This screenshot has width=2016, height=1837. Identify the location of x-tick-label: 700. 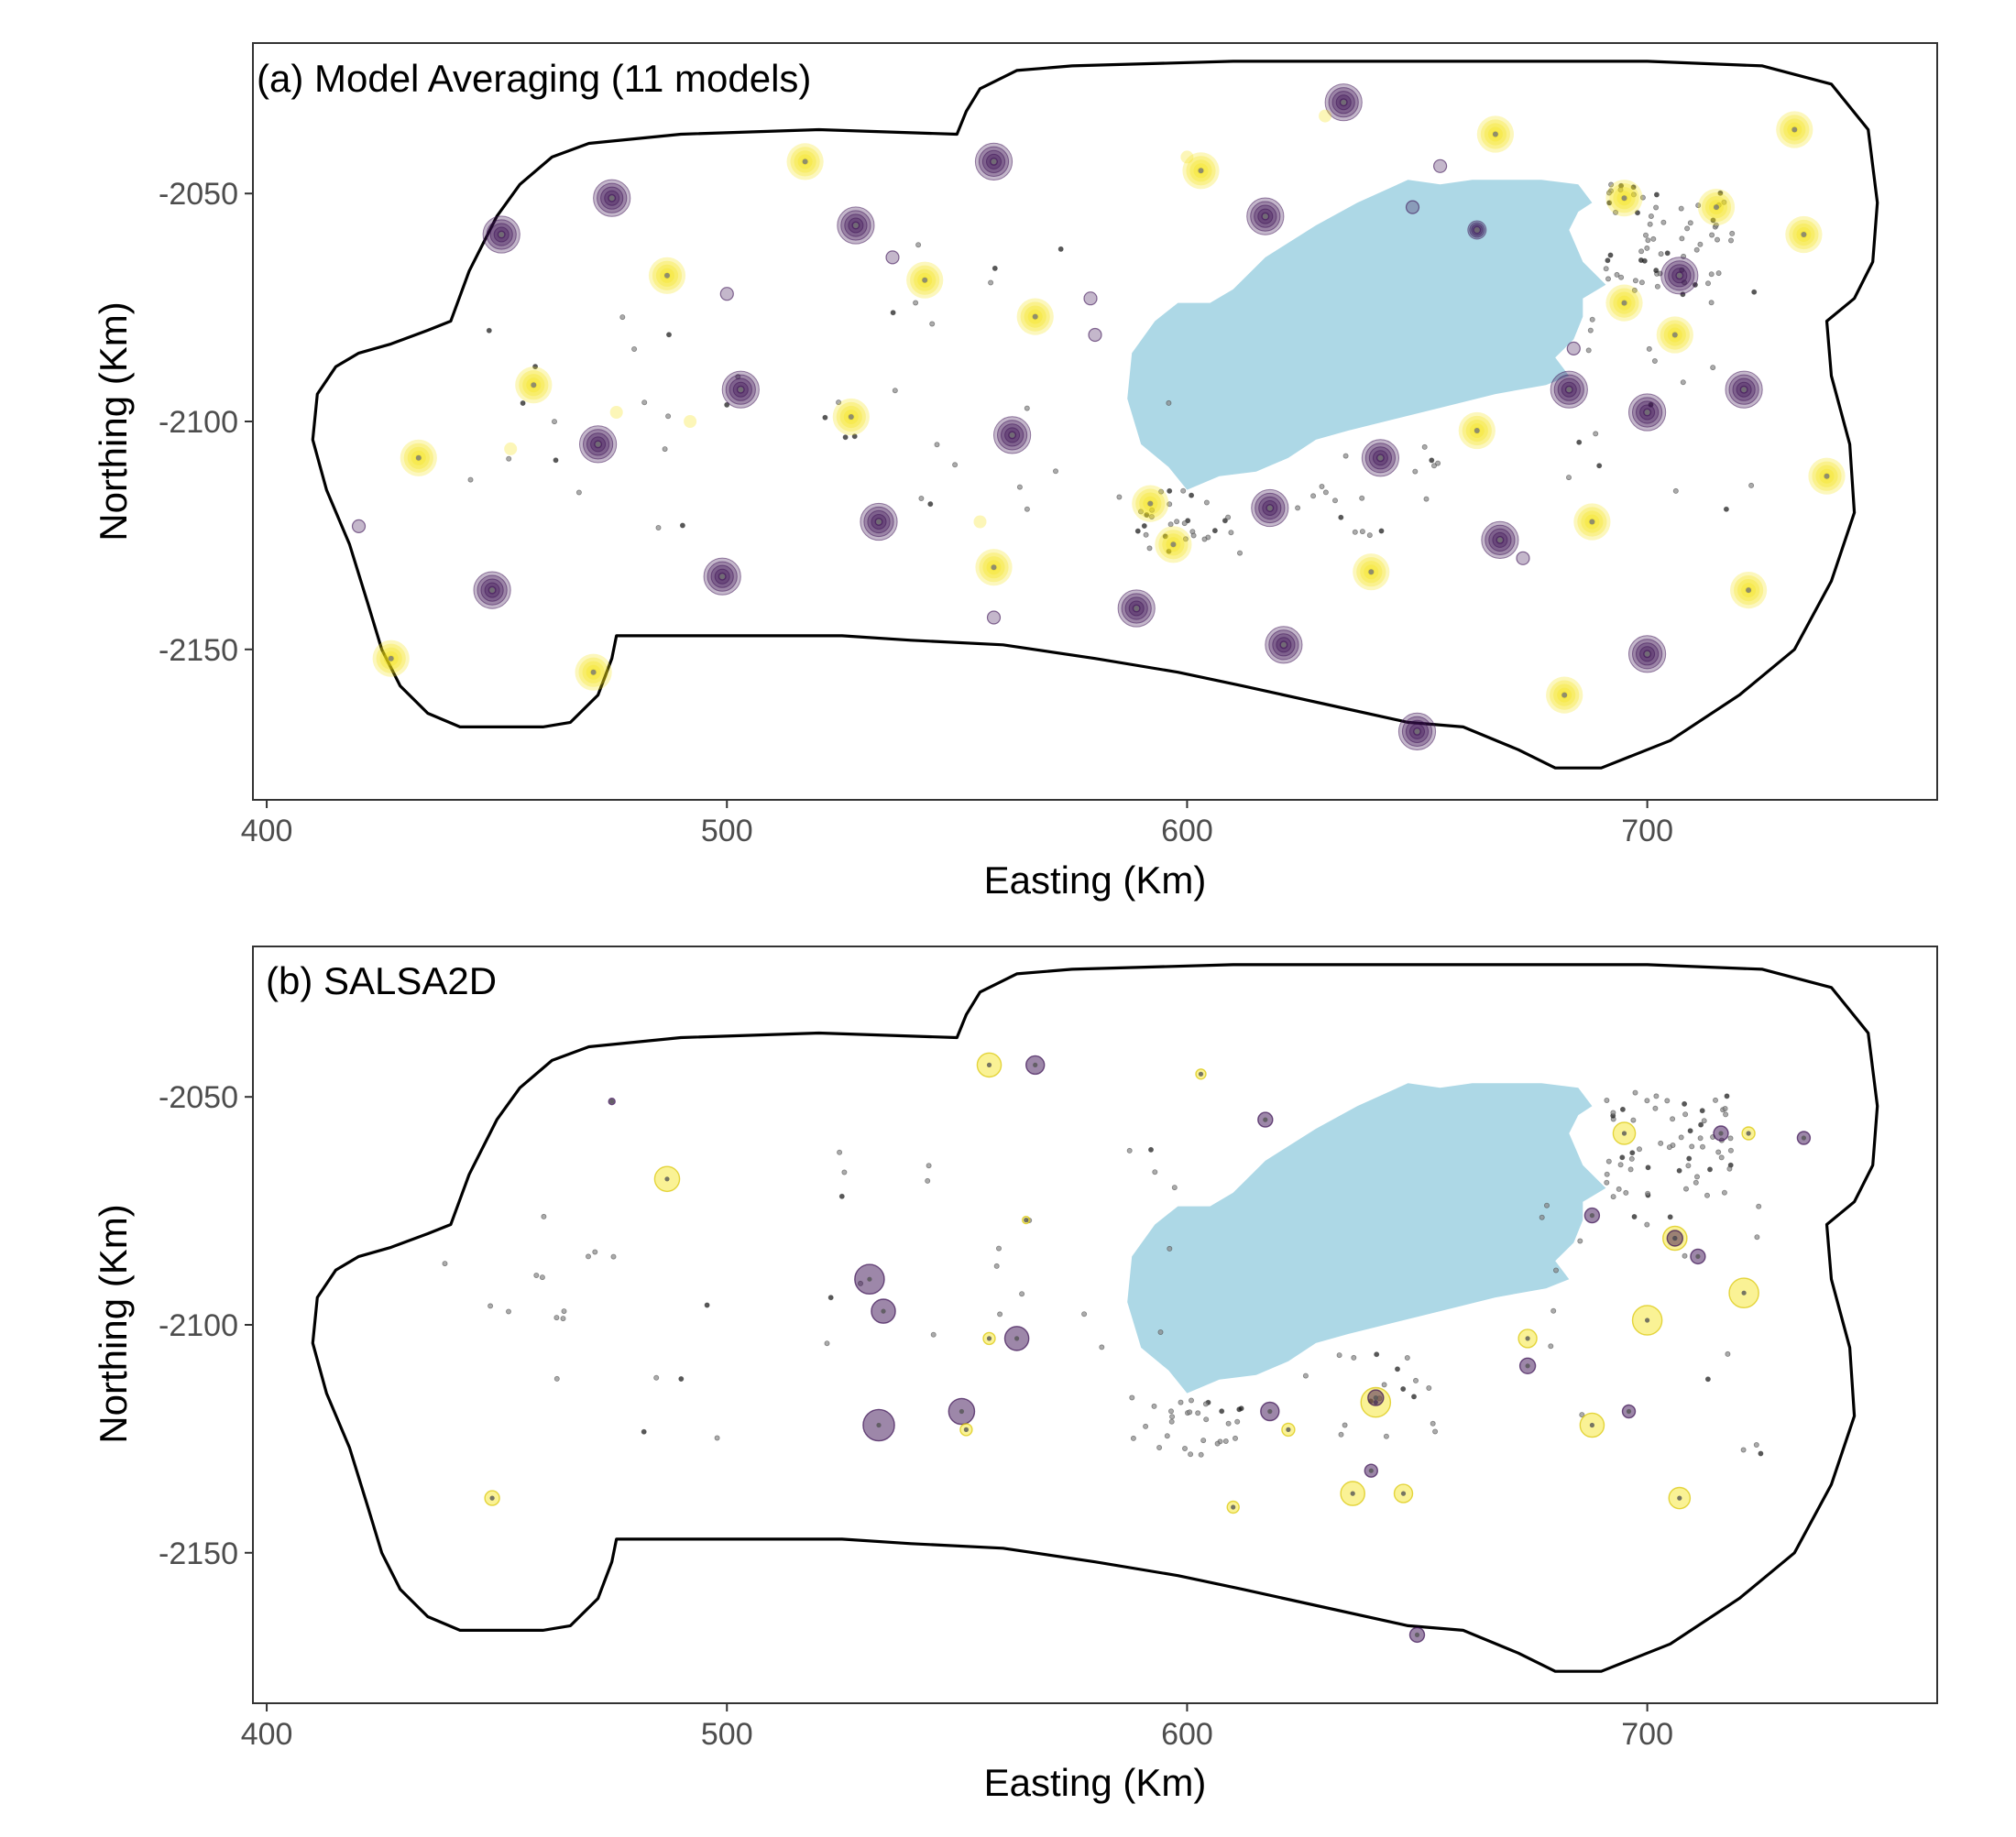
(1647, 1734).